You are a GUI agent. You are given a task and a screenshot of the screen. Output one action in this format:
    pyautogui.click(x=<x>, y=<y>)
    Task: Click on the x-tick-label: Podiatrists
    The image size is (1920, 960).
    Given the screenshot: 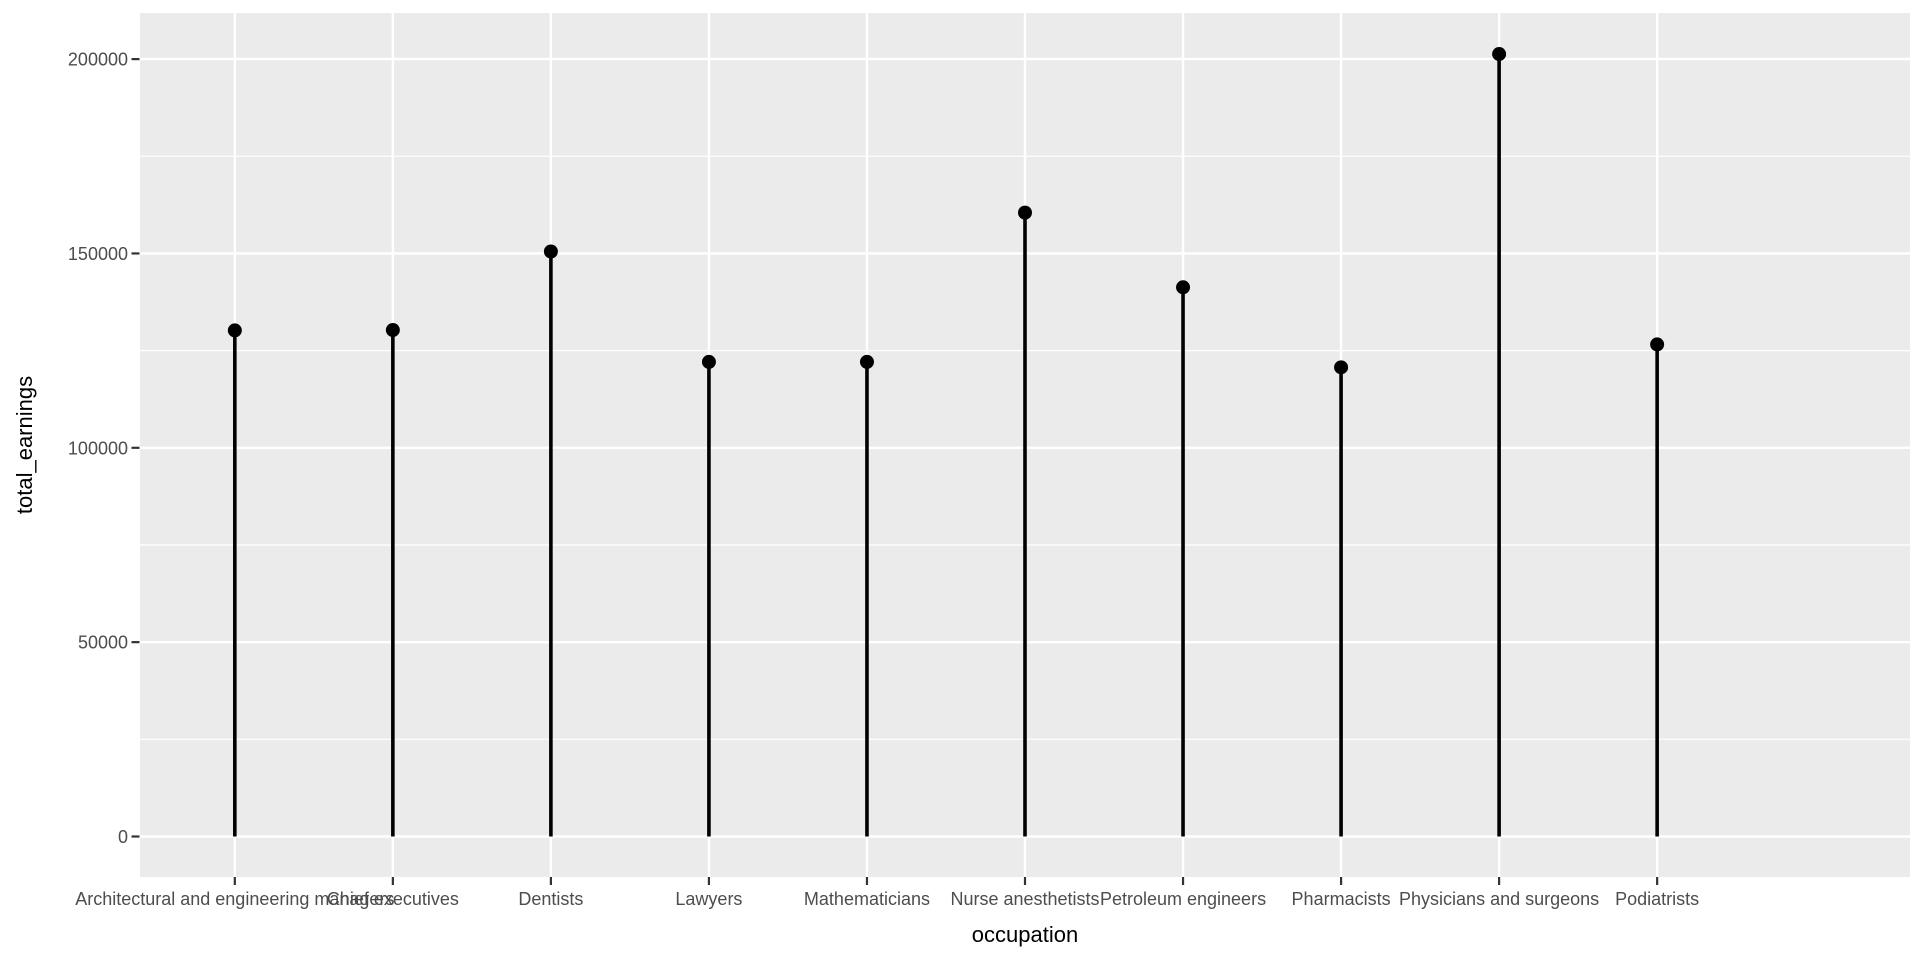 What is the action you would take?
    pyautogui.click(x=1657, y=899)
    